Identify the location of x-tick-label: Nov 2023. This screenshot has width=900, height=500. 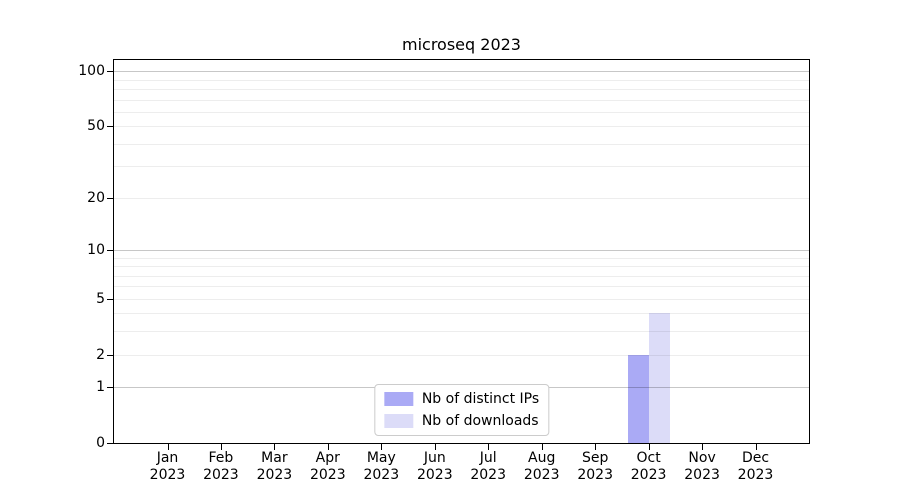
(702, 467).